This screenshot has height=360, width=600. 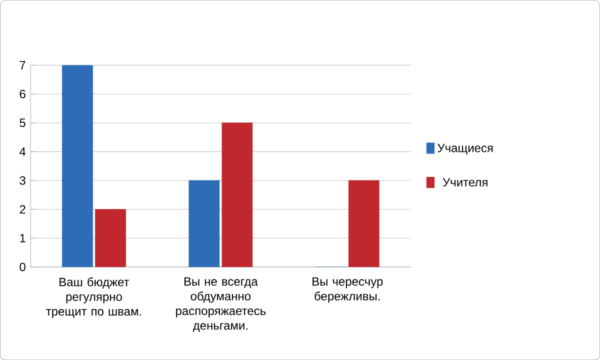 What do you see at coordinates (23, 122) in the screenshot?
I see `y-tick-label: 5` at bounding box center [23, 122].